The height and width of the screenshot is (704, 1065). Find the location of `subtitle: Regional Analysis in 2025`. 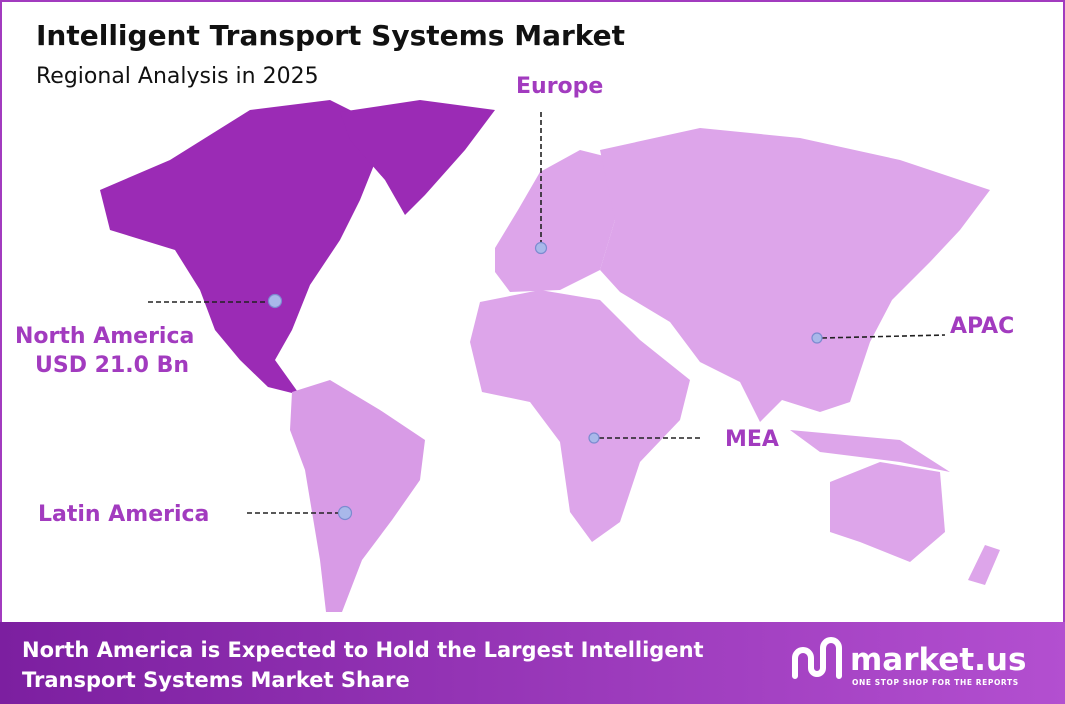

subtitle: Regional Analysis in 2025 is located at coordinates (177, 76).